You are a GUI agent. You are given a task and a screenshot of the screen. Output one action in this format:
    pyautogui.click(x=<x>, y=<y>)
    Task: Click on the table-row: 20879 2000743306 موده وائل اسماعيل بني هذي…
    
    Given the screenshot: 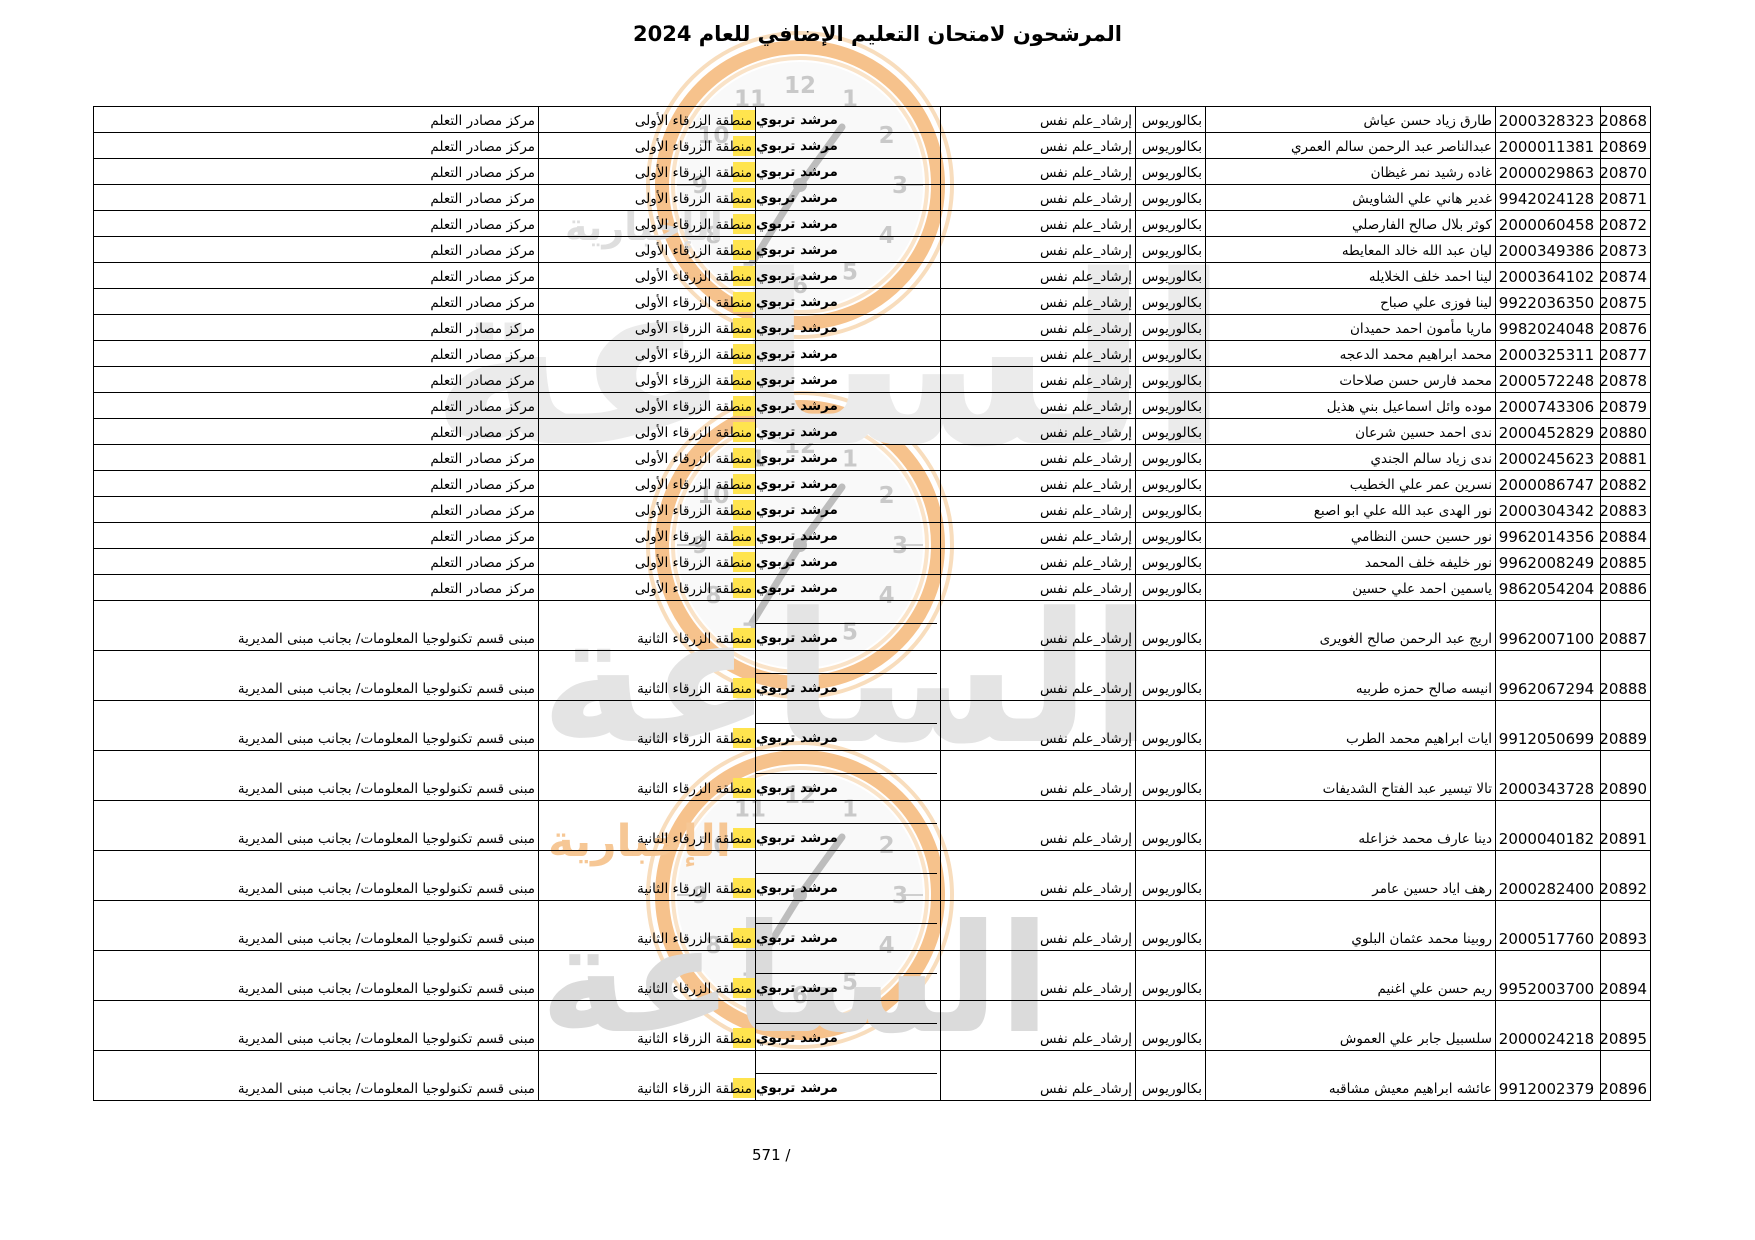 What is the action you would take?
    pyautogui.click(x=872, y=405)
    